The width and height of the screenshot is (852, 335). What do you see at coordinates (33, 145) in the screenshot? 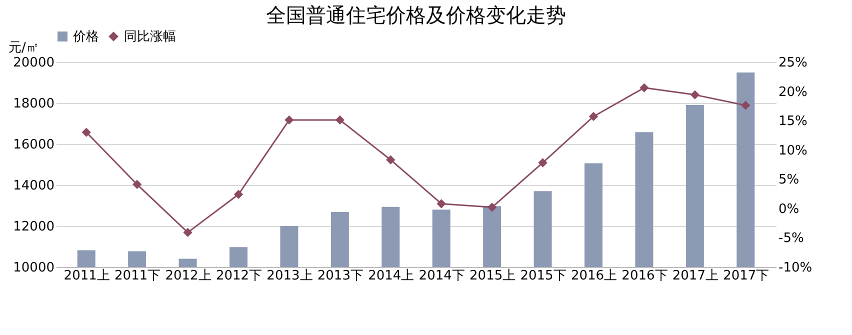
I see `y-tick-label: 16000` at bounding box center [33, 145].